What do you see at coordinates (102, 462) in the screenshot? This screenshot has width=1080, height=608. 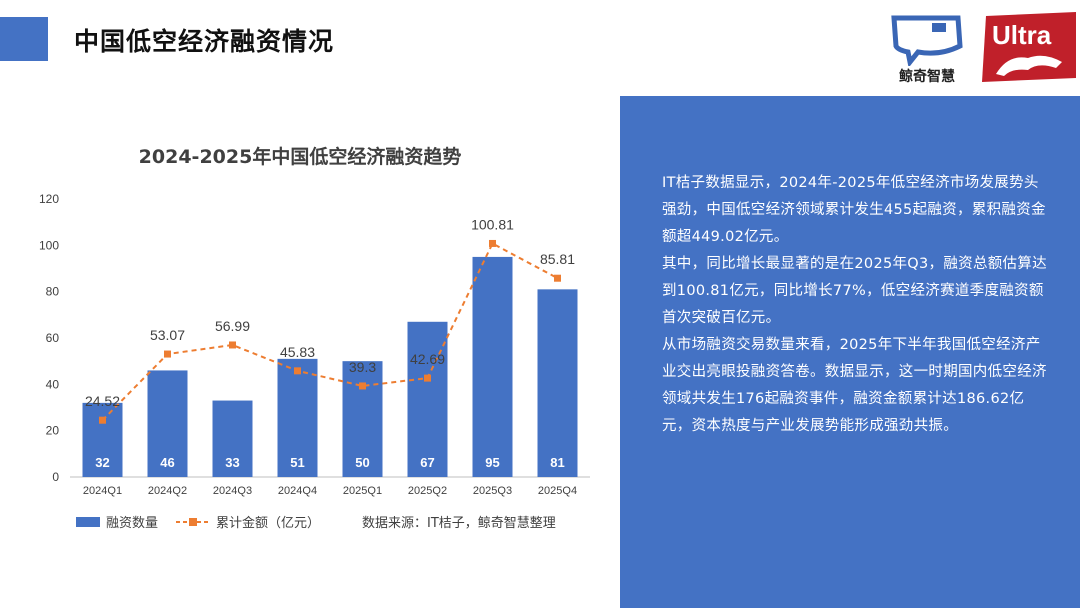 I see `bar-value-label: 32` at bounding box center [102, 462].